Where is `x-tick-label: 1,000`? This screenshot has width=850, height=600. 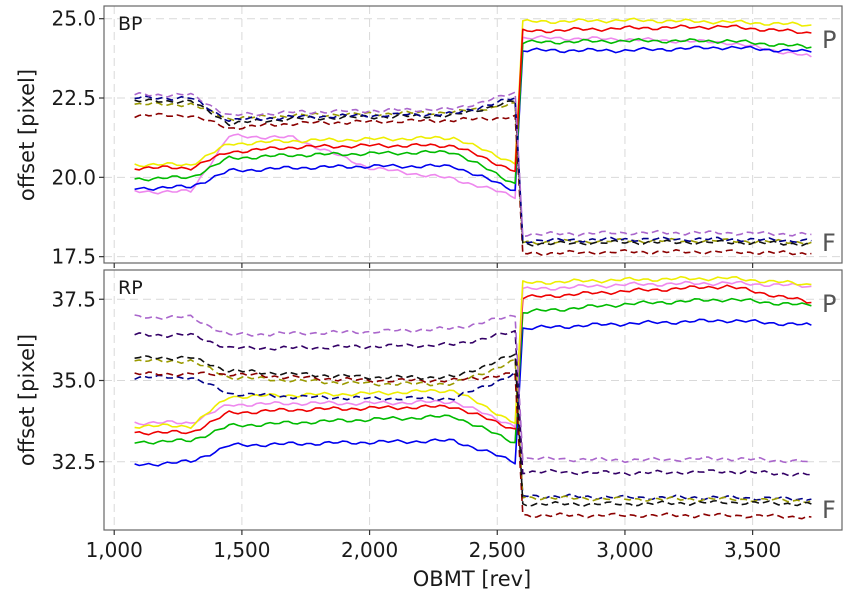
x-tick-label: 1,000 is located at coordinates (114, 550).